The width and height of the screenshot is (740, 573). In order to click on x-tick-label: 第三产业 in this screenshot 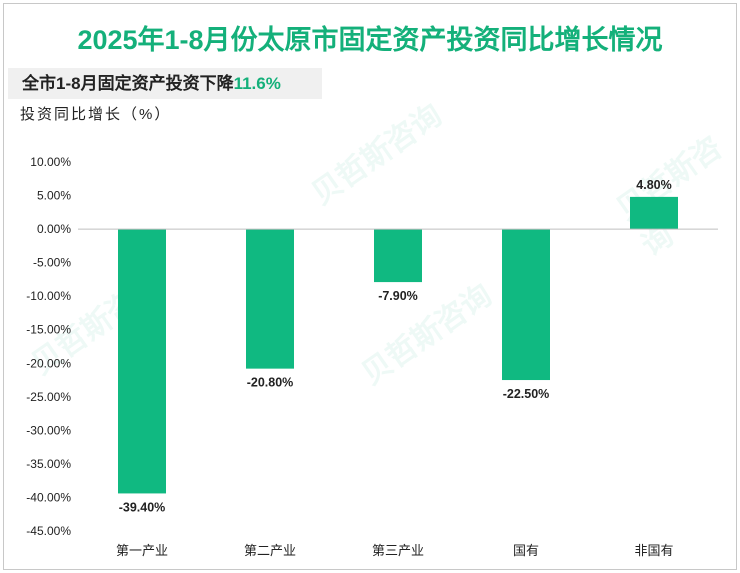, I will do `click(398, 550)`.